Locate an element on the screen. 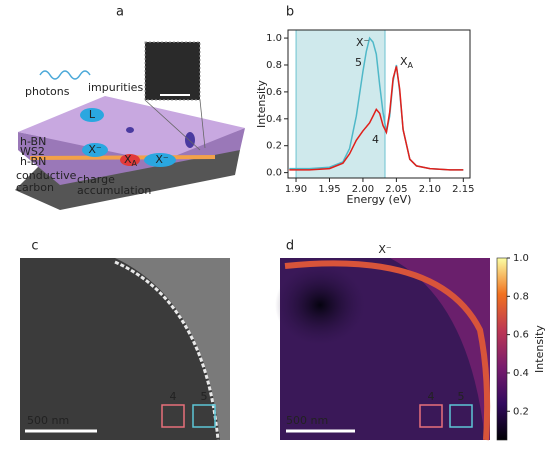 This screenshot has width=550, height=454. label: charge is located at coordinates (96, 179).